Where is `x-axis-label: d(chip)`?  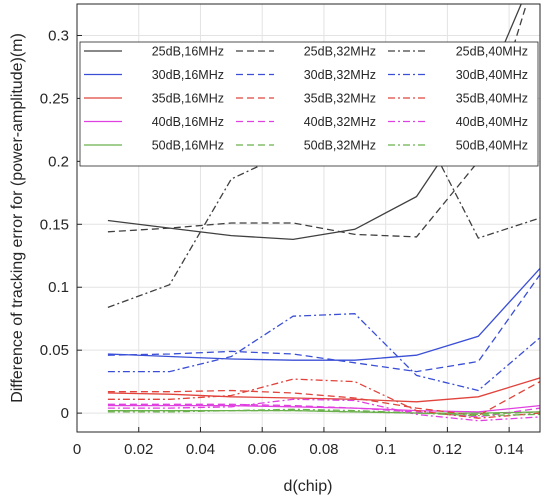
x-axis-label: d(chip) is located at coordinates (308, 486).